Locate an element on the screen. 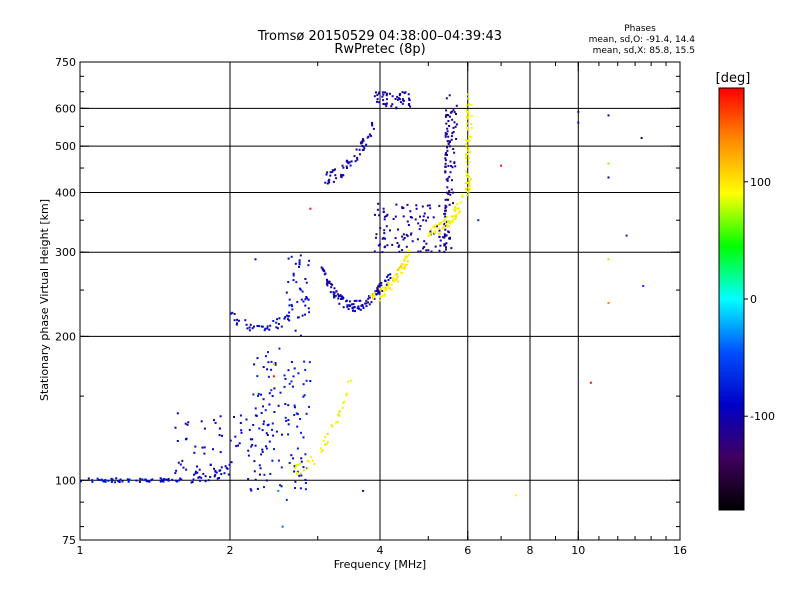 The height and width of the screenshot is (600, 800). x-tick-label: 16 is located at coordinates (680, 550).